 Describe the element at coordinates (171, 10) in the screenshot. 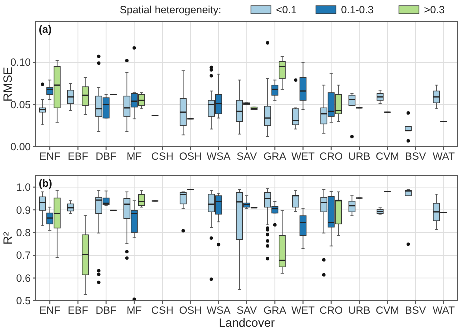

I see `legend-title: Spatial heterogeneity:` at that location.